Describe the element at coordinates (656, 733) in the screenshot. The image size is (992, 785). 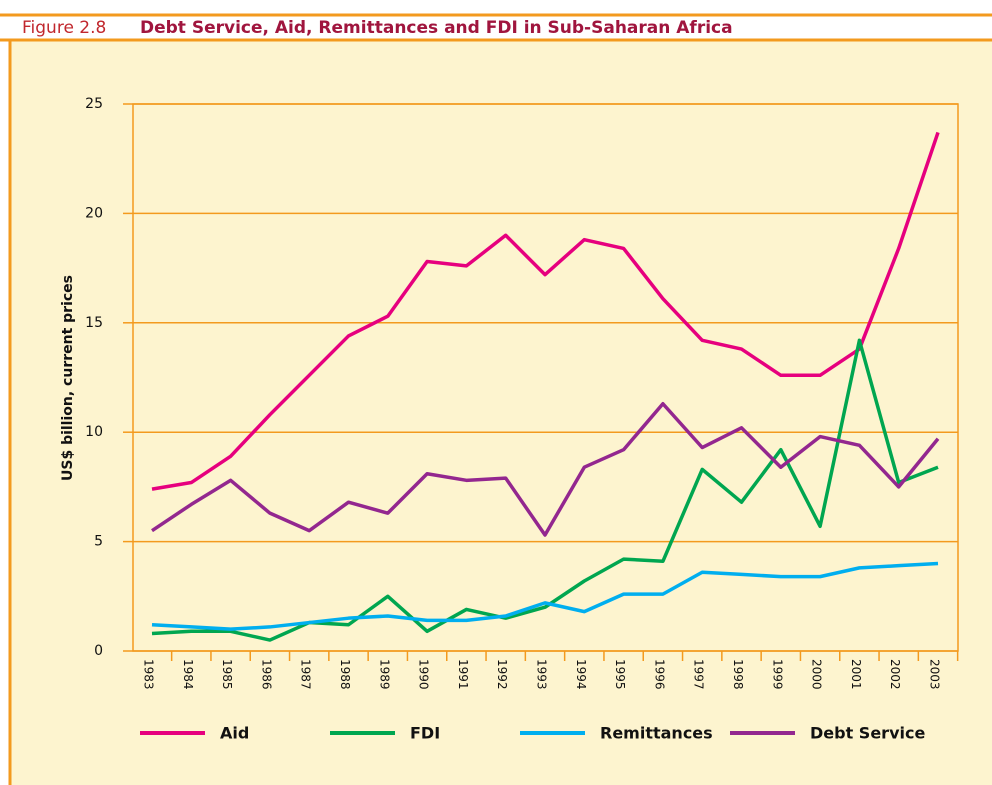
I see `legend-label: Remittances` at that location.